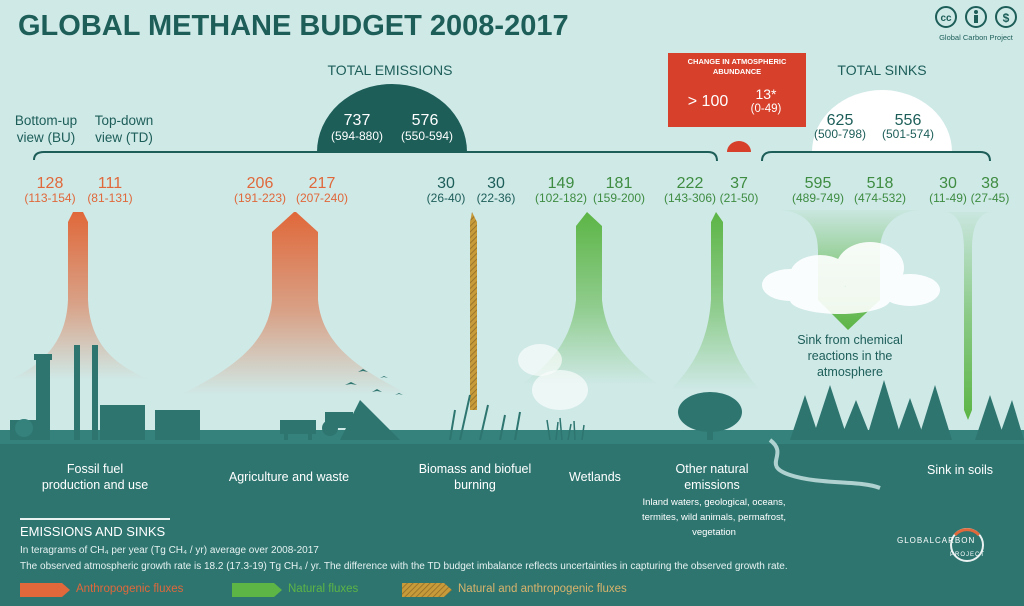  I want to click on other-natural-td-value: 37, so click(739, 183).